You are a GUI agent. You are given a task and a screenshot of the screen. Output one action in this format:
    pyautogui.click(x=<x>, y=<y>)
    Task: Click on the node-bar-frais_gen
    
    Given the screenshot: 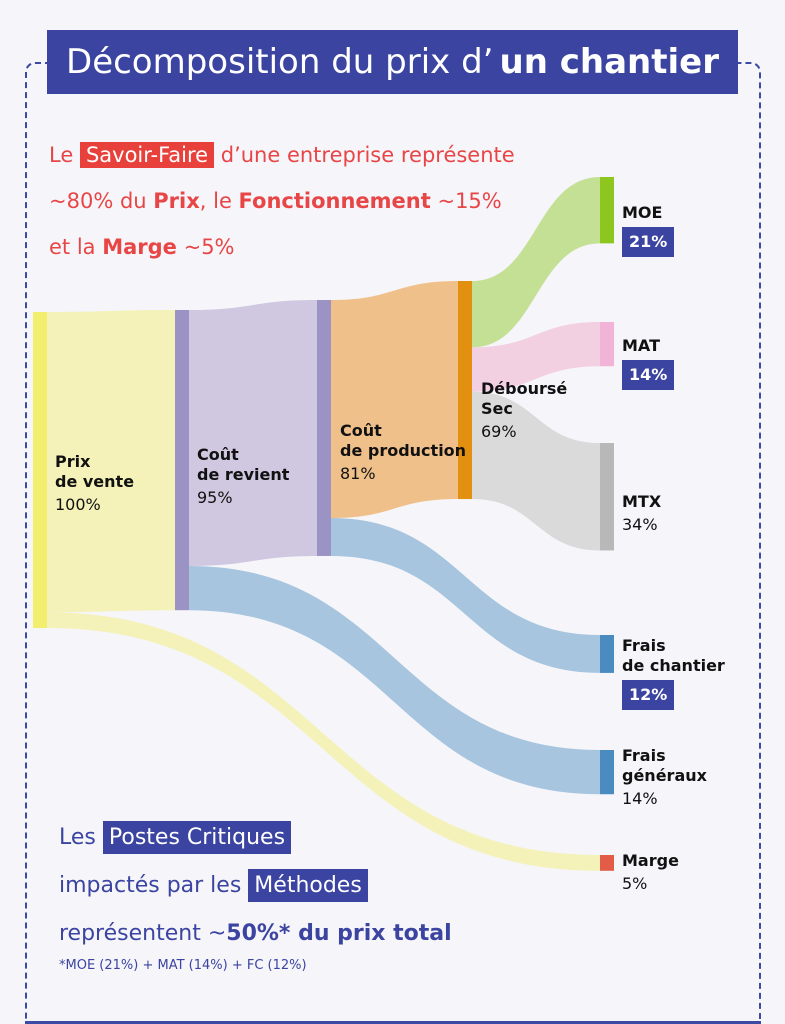 What is the action you would take?
    pyautogui.click(x=607, y=772)
    